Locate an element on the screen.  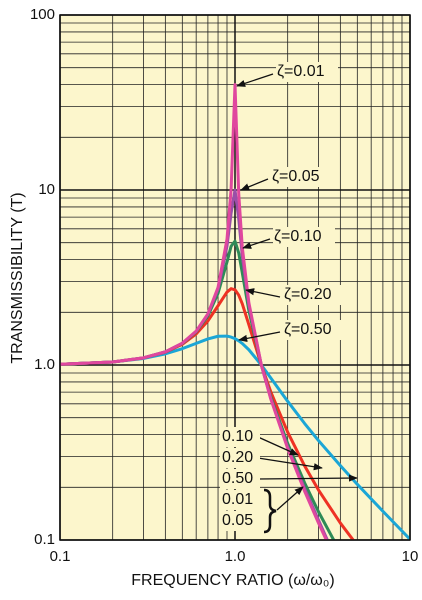
annotation-label: 0.10 is located at coordinates (237, 436).